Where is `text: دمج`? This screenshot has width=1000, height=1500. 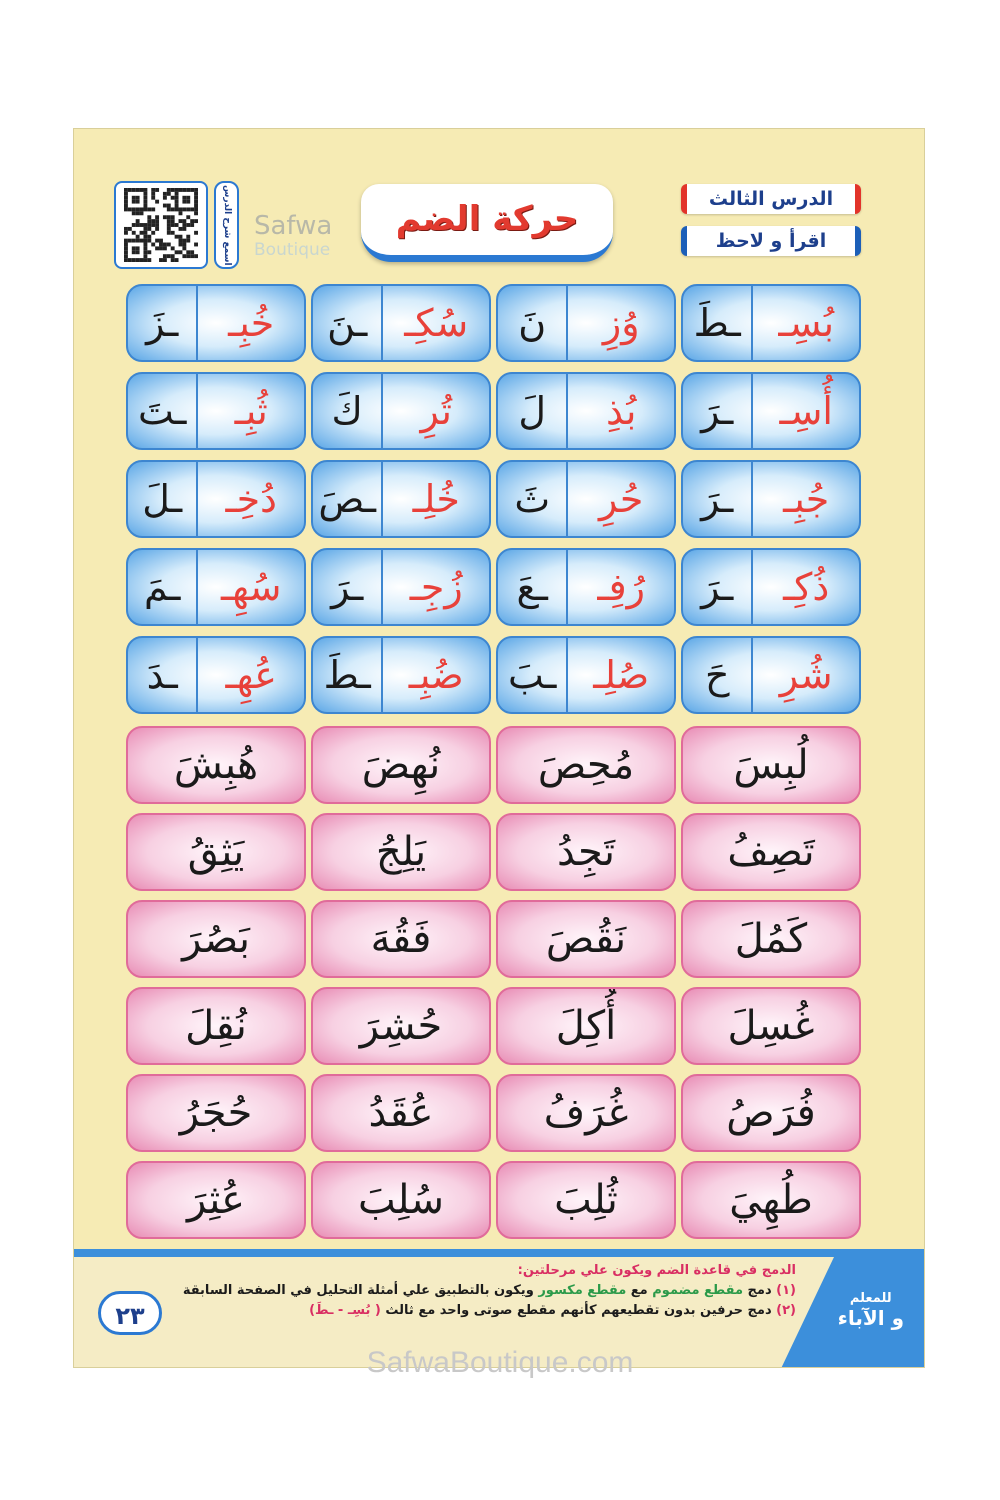 text: دمج is located at coordinates (759, 1290).